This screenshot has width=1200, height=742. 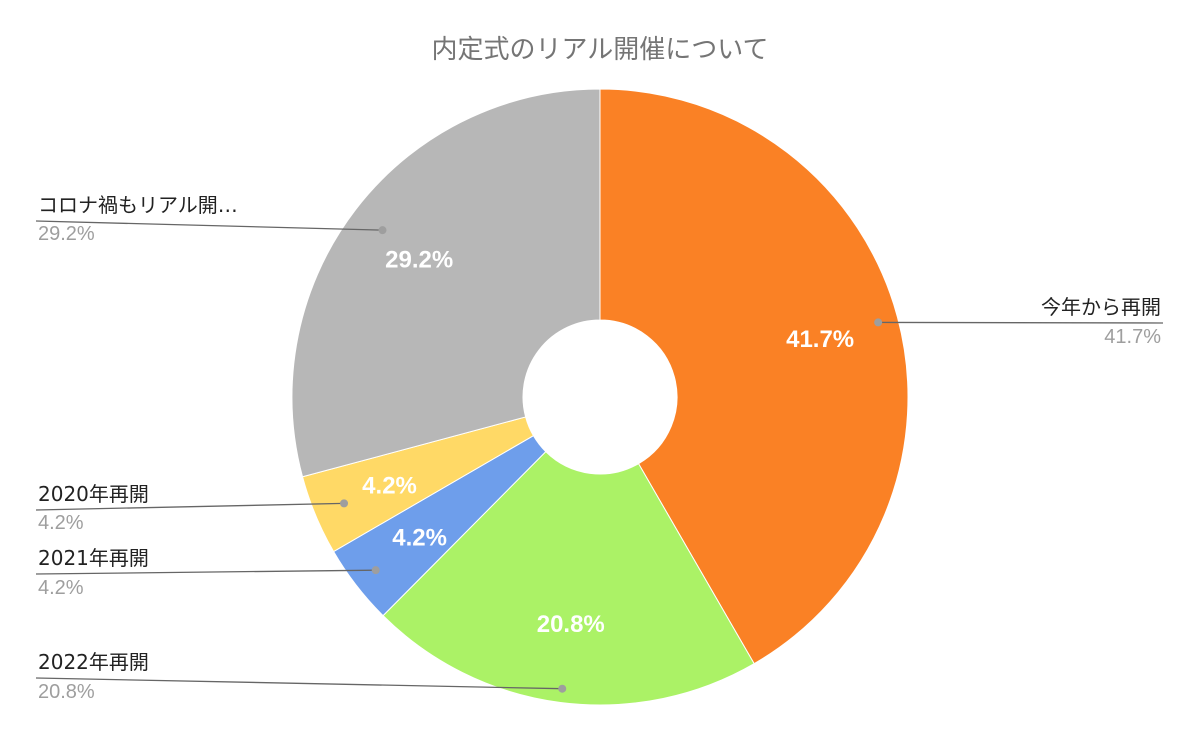 I want to click on callout-pct-2: 4.2%, so click(x=61, y=588).